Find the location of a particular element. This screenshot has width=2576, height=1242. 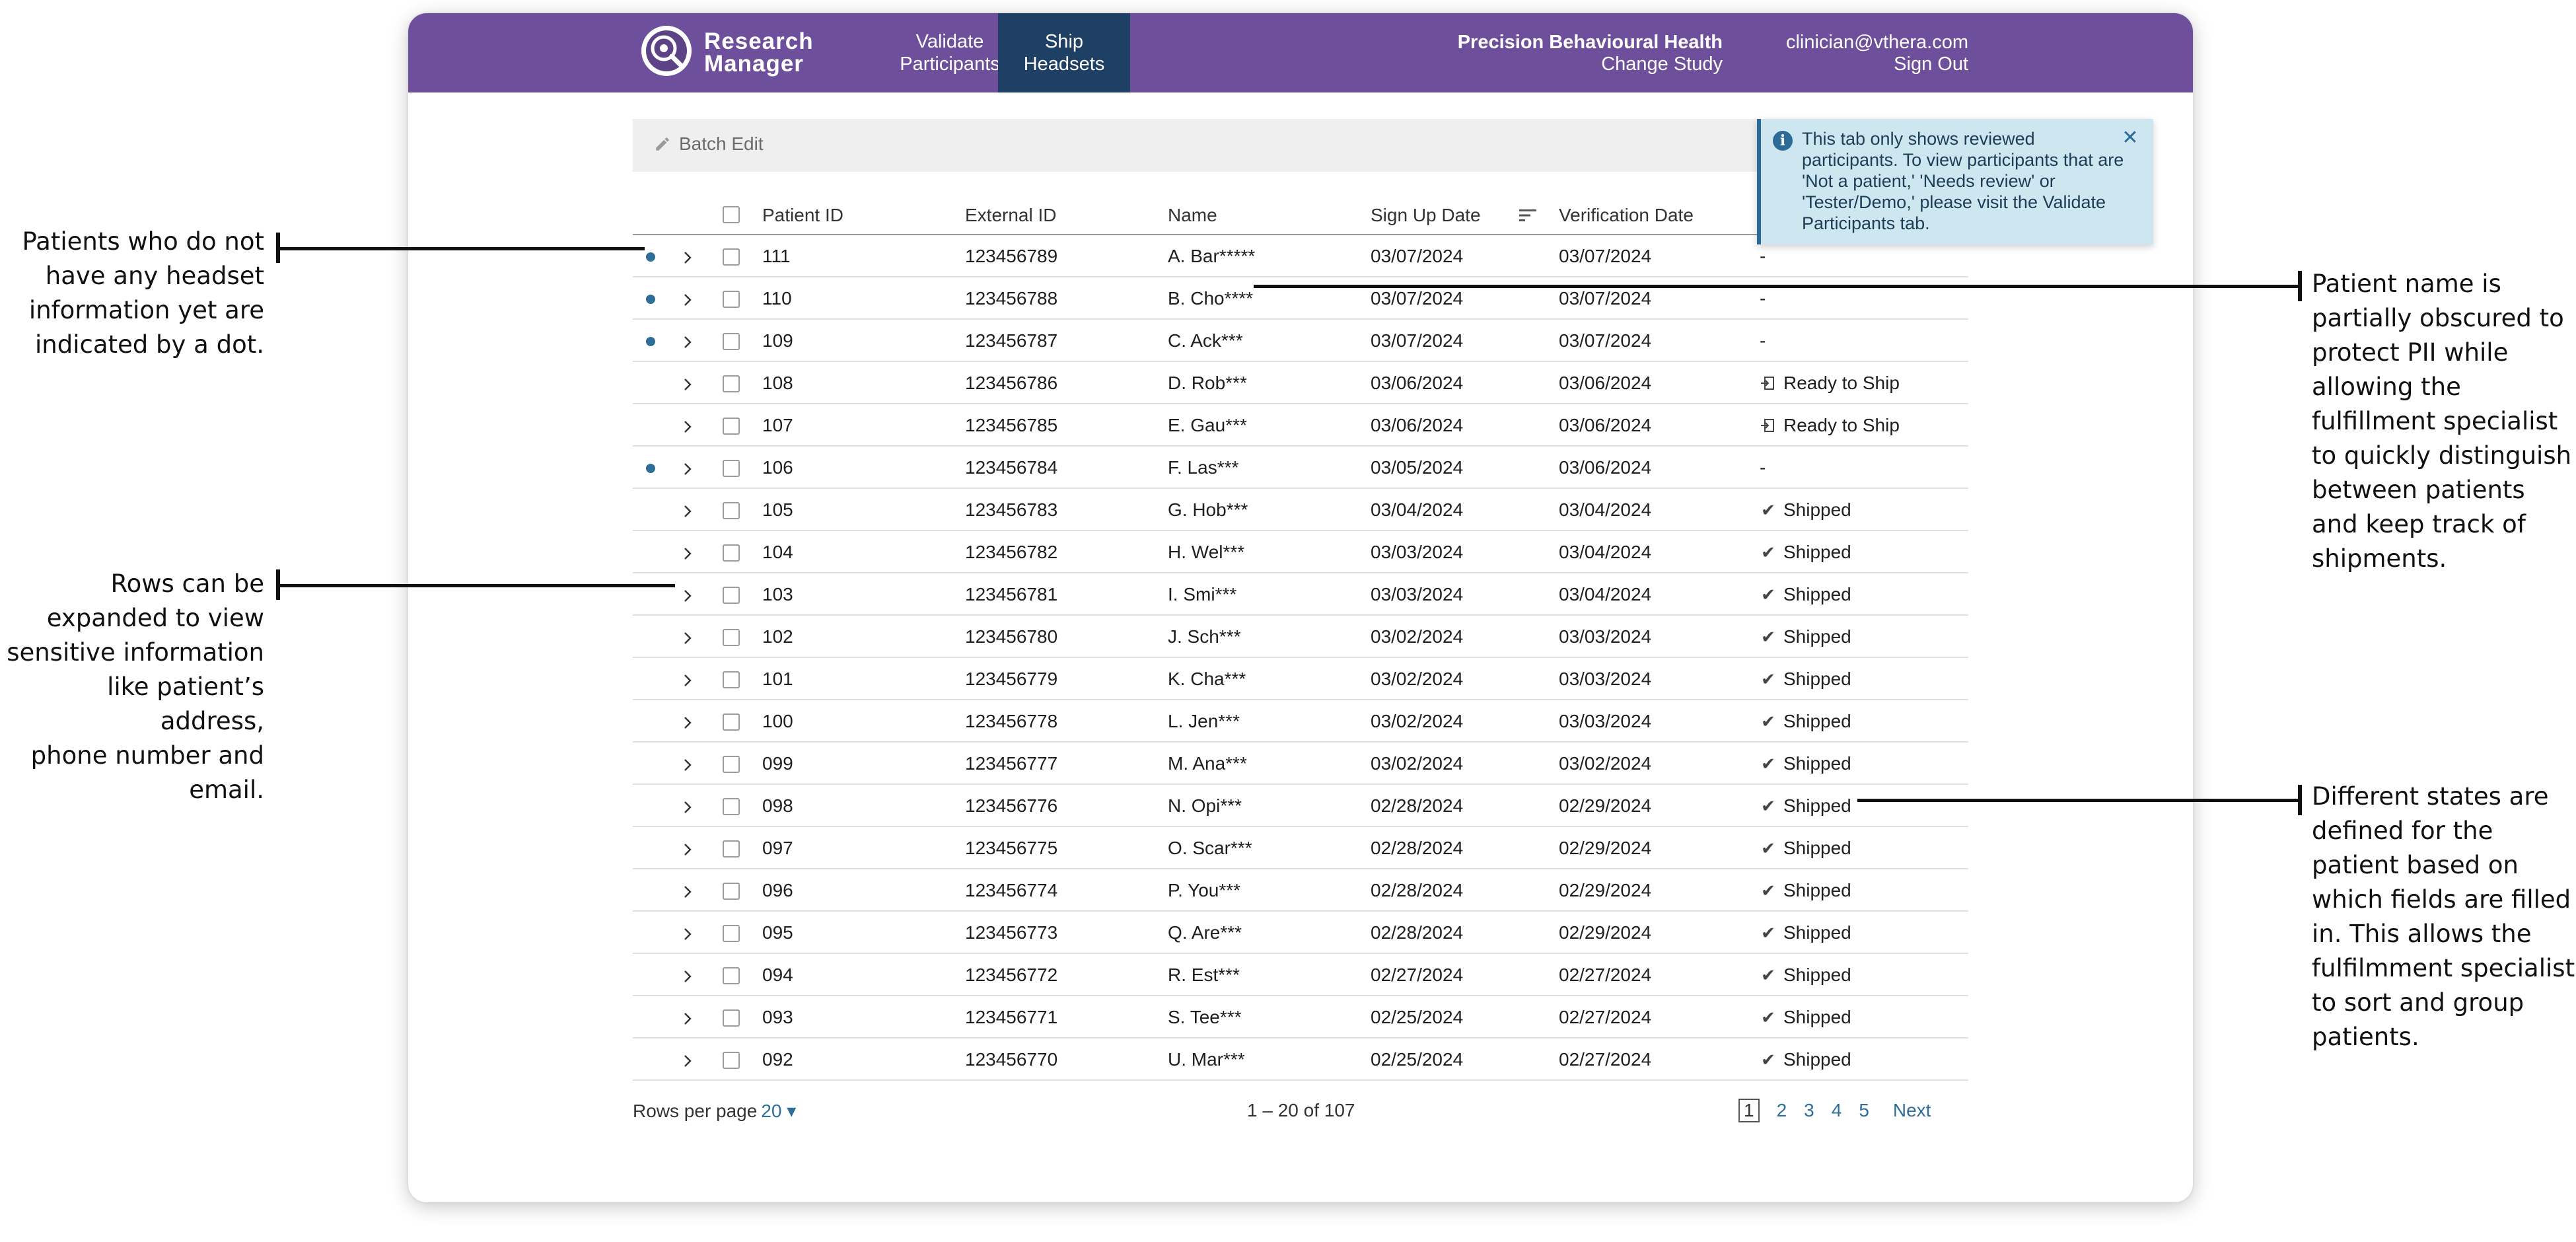

status-text: Shipped is located at coordinates (1817, 806).